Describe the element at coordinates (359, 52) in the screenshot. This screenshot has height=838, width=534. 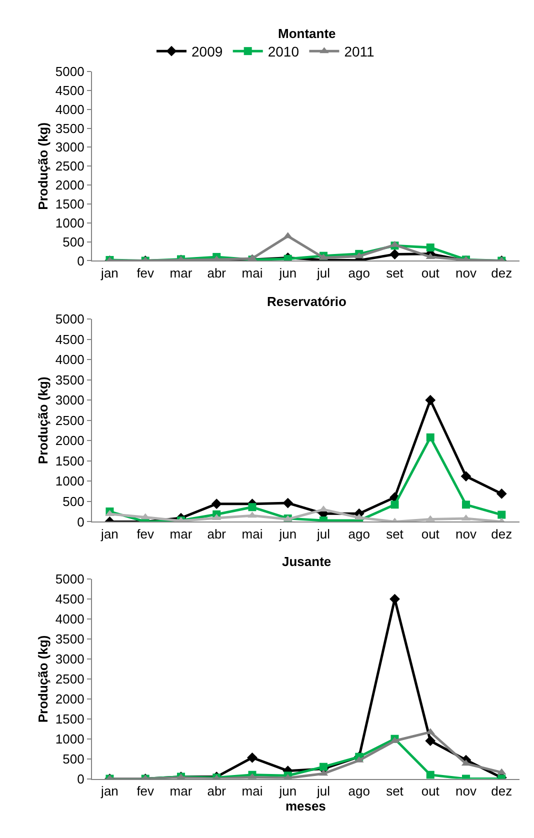
I see `legend-label: 2011` at that location.